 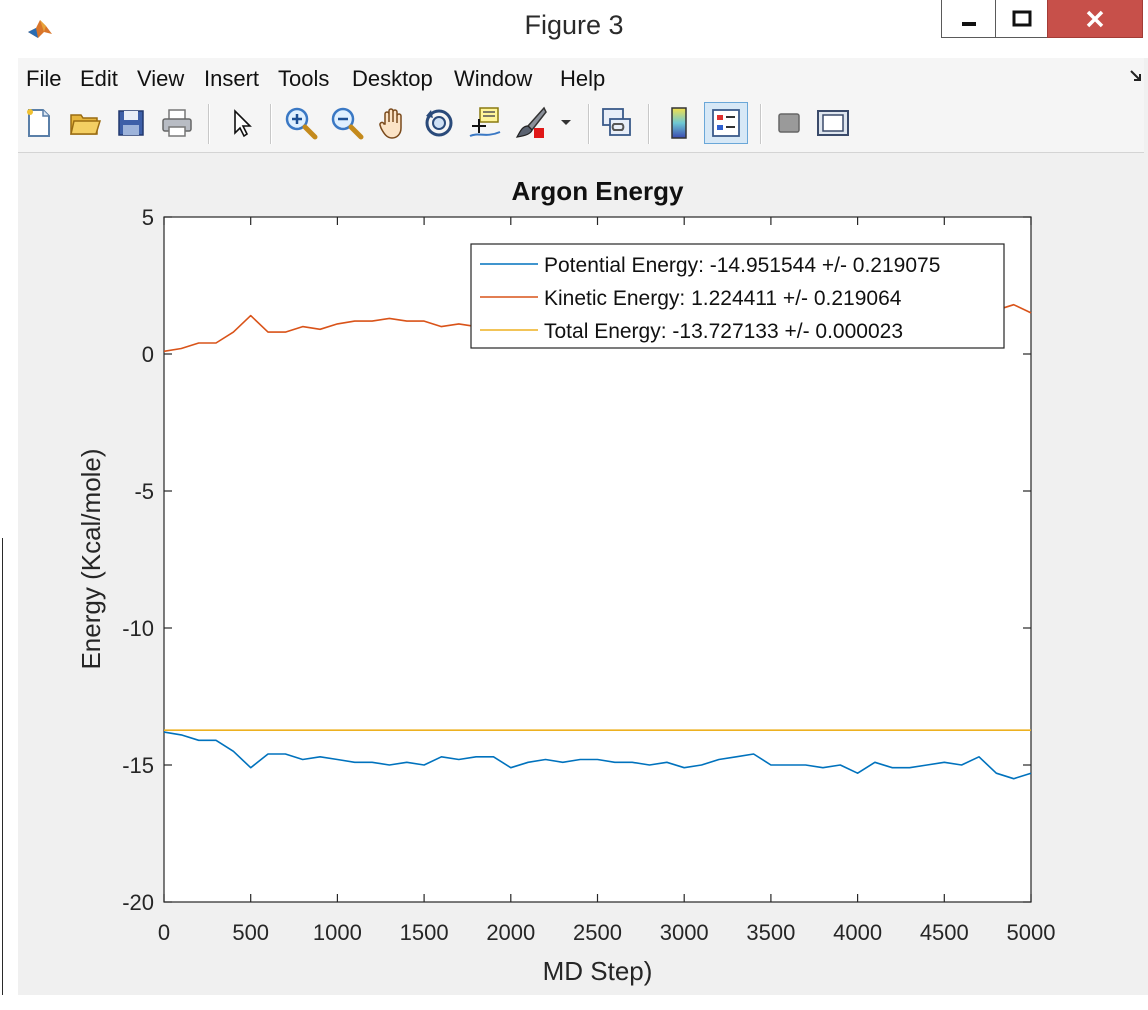 What do you see at coordinates (968, 23) in the screenshot?
I see `minimize-icon` at bounding box center [968, 23].